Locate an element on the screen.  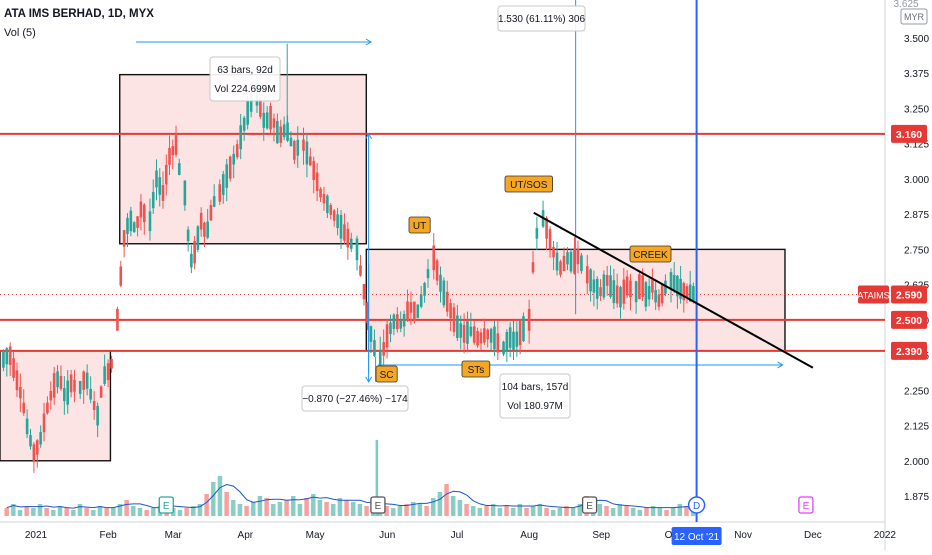
x-tick-label: Sep is located at coordinates (601, 535).